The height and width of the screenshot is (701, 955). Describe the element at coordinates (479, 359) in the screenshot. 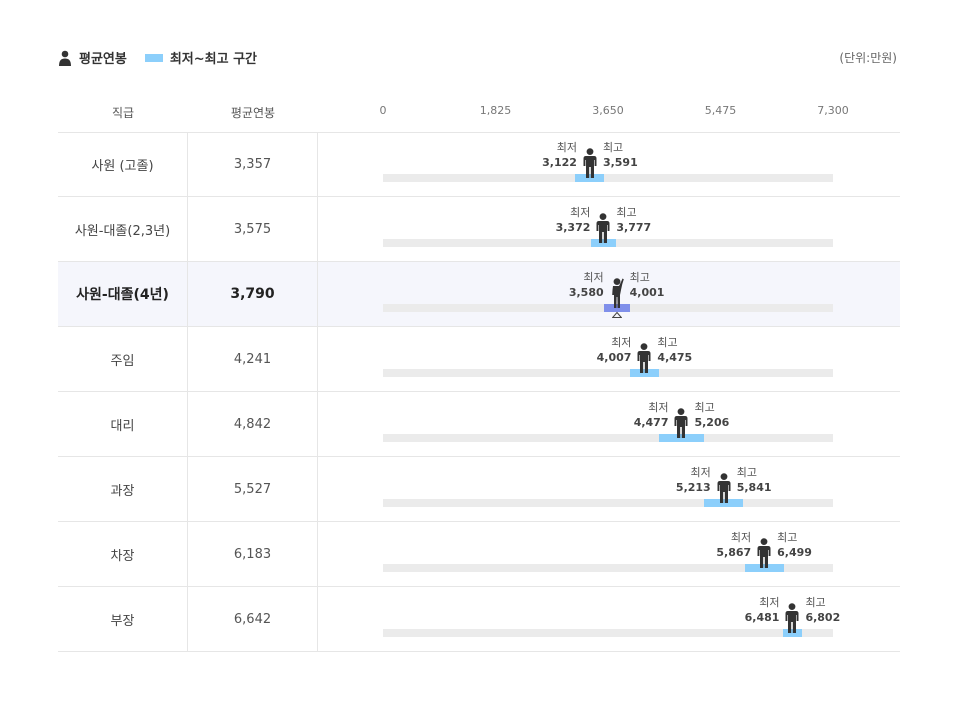

I see `table-row: 주임 4,241 최저 4,007 최고 4,475` at that location.